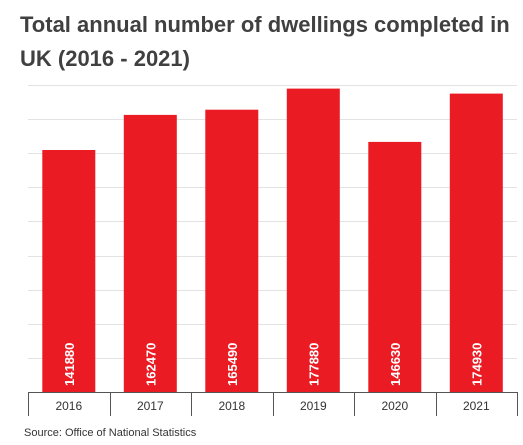 The height and width of the screenshot is (445, 523). I want to click on bar-value-label: 146630, so click(395, 364).